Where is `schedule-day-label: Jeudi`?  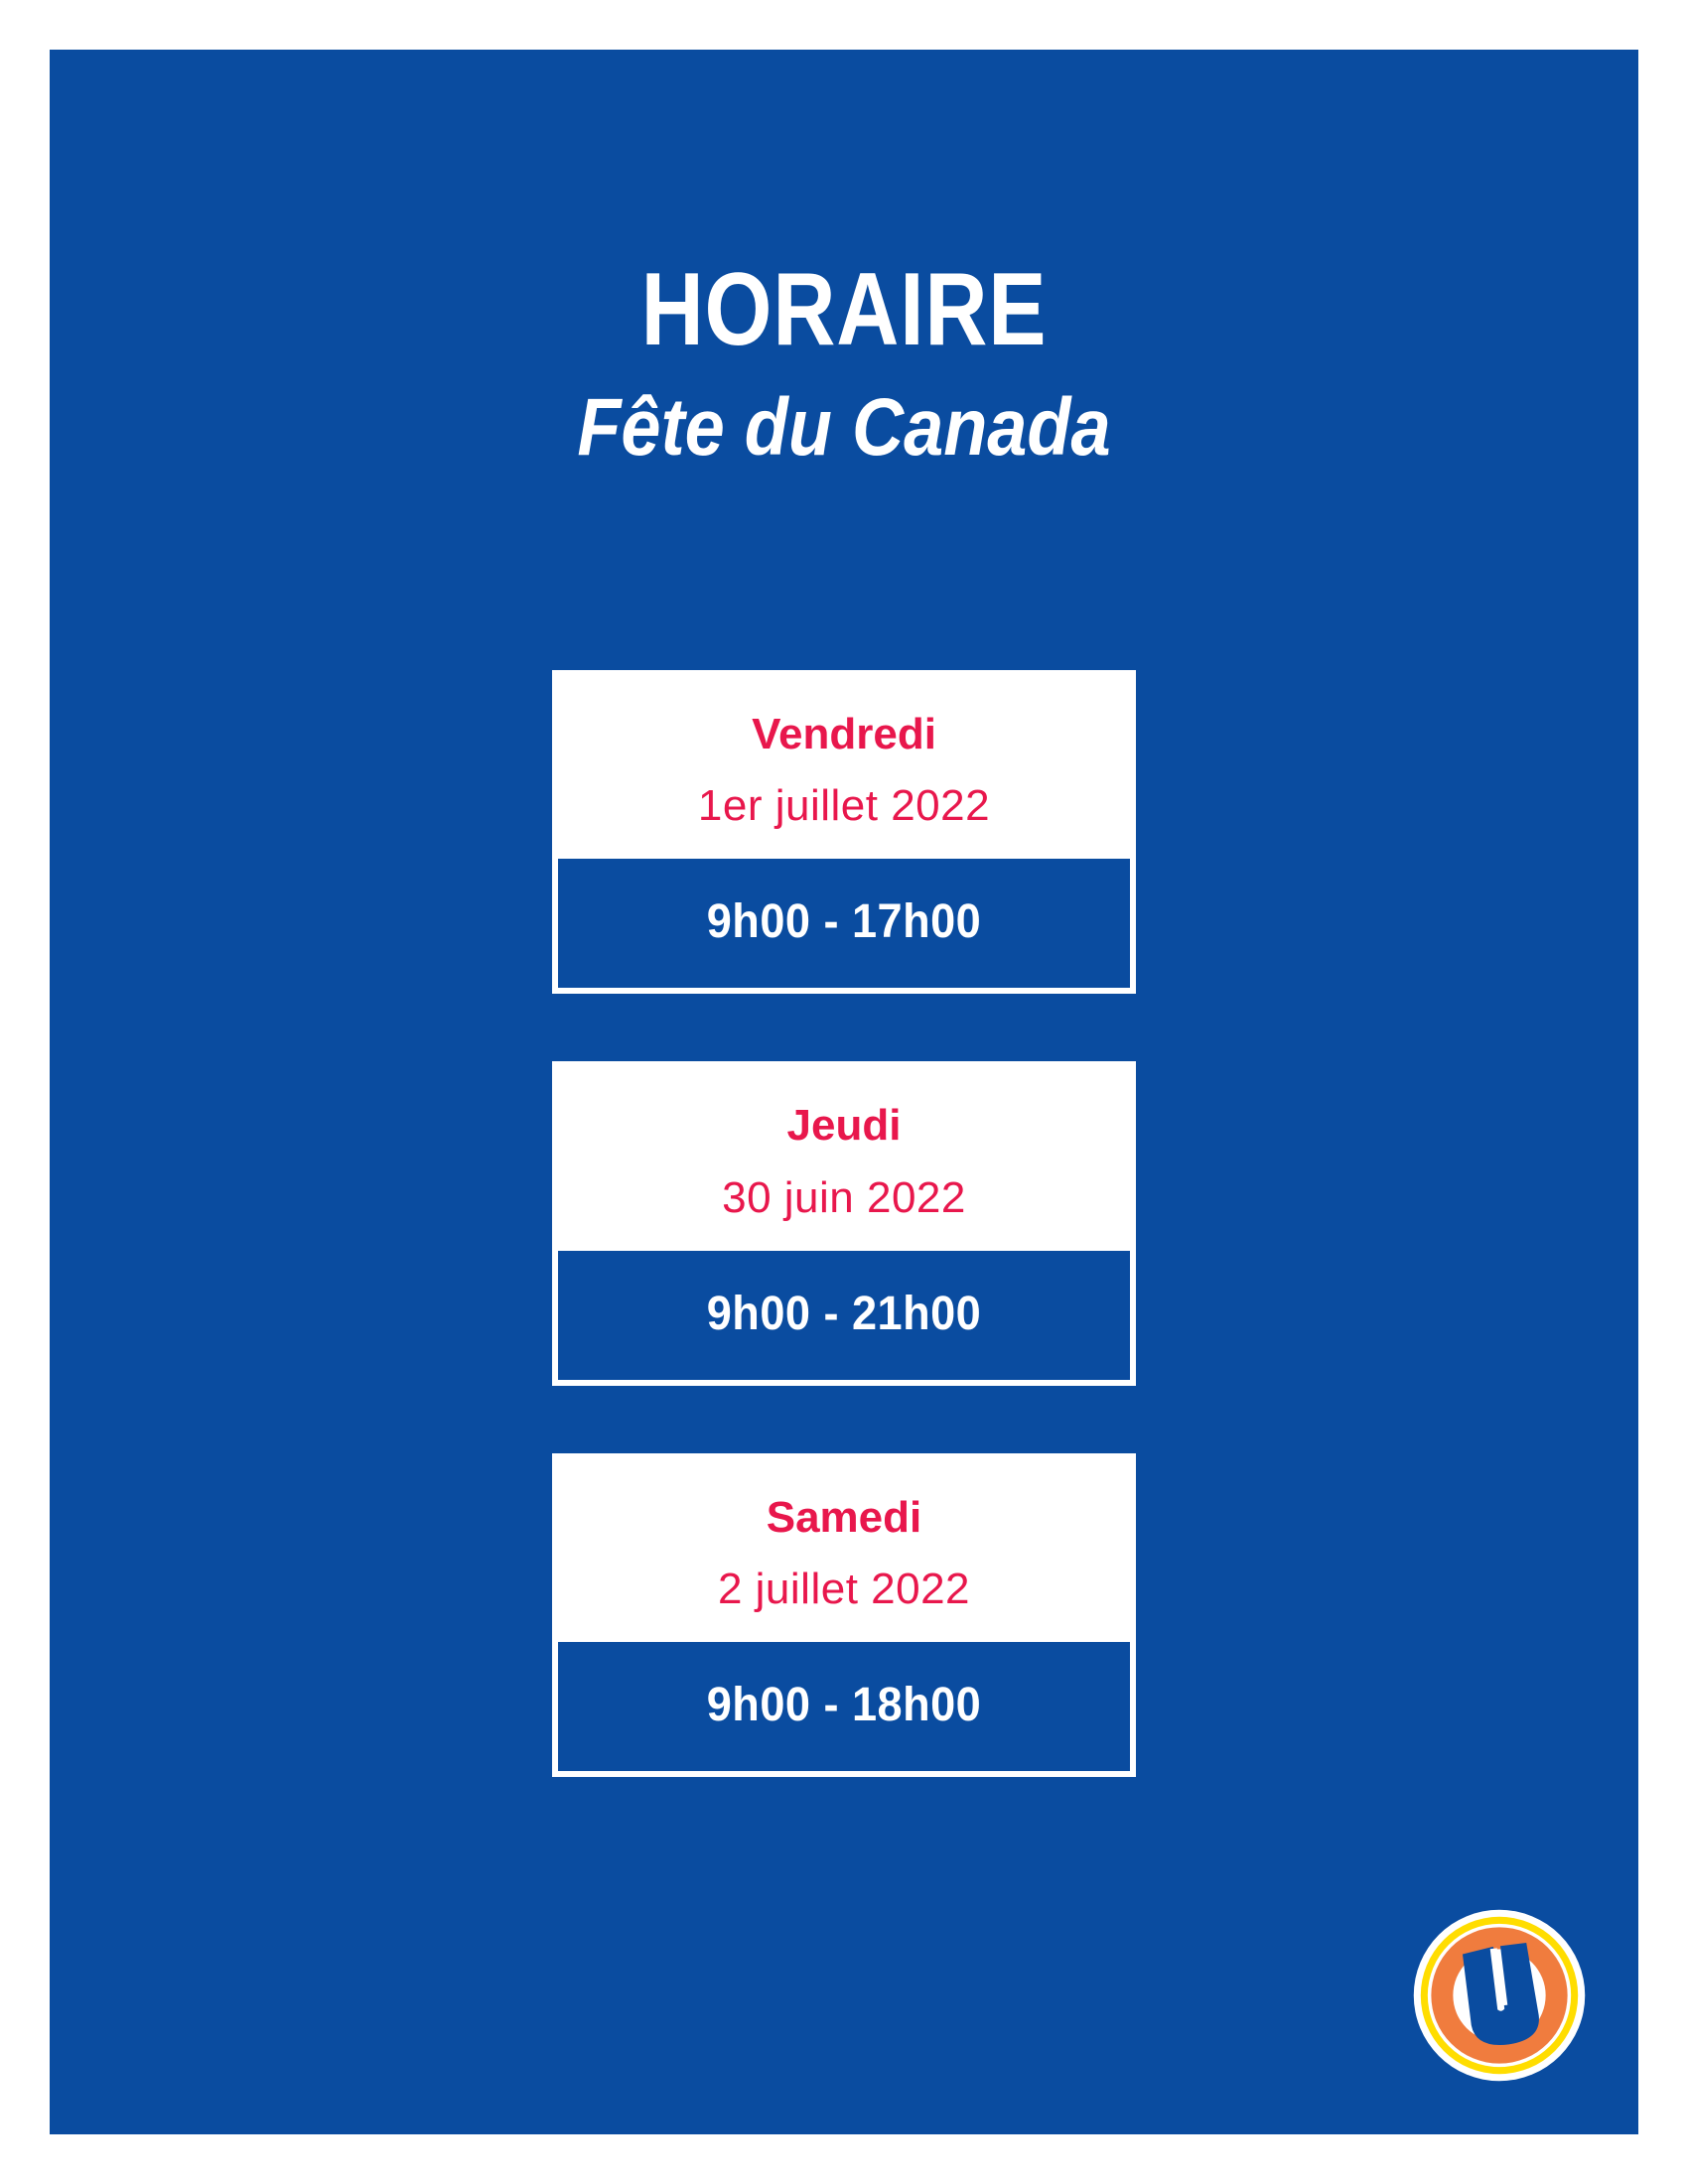 schedule-day-label: Jeudi is located at coordinates (844, 1126).